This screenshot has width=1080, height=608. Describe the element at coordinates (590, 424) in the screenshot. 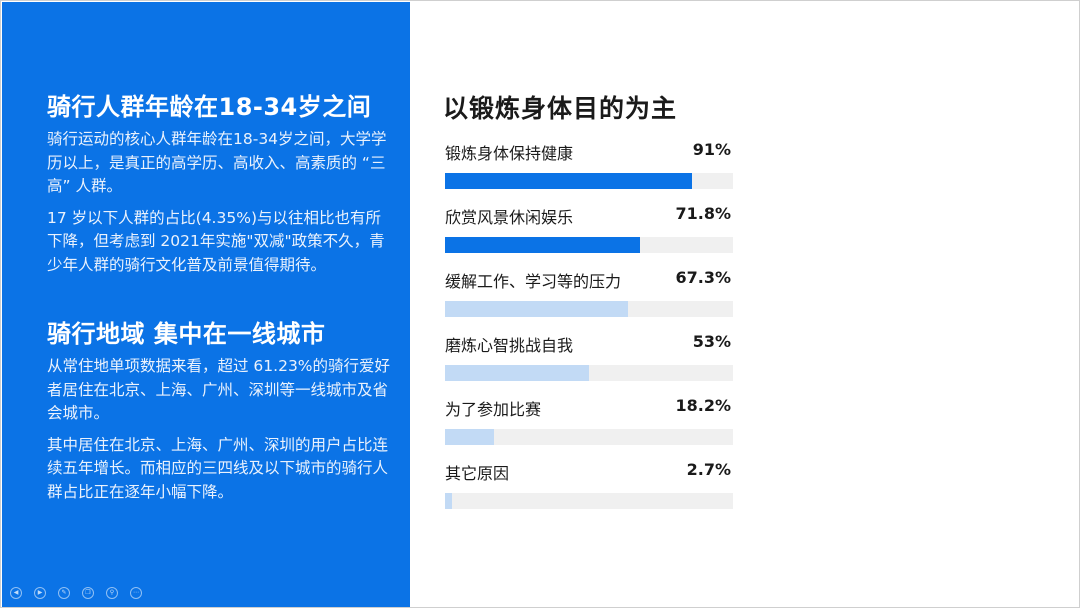

I see `bar-row: 为了参加比赛 18.2%` at that location.